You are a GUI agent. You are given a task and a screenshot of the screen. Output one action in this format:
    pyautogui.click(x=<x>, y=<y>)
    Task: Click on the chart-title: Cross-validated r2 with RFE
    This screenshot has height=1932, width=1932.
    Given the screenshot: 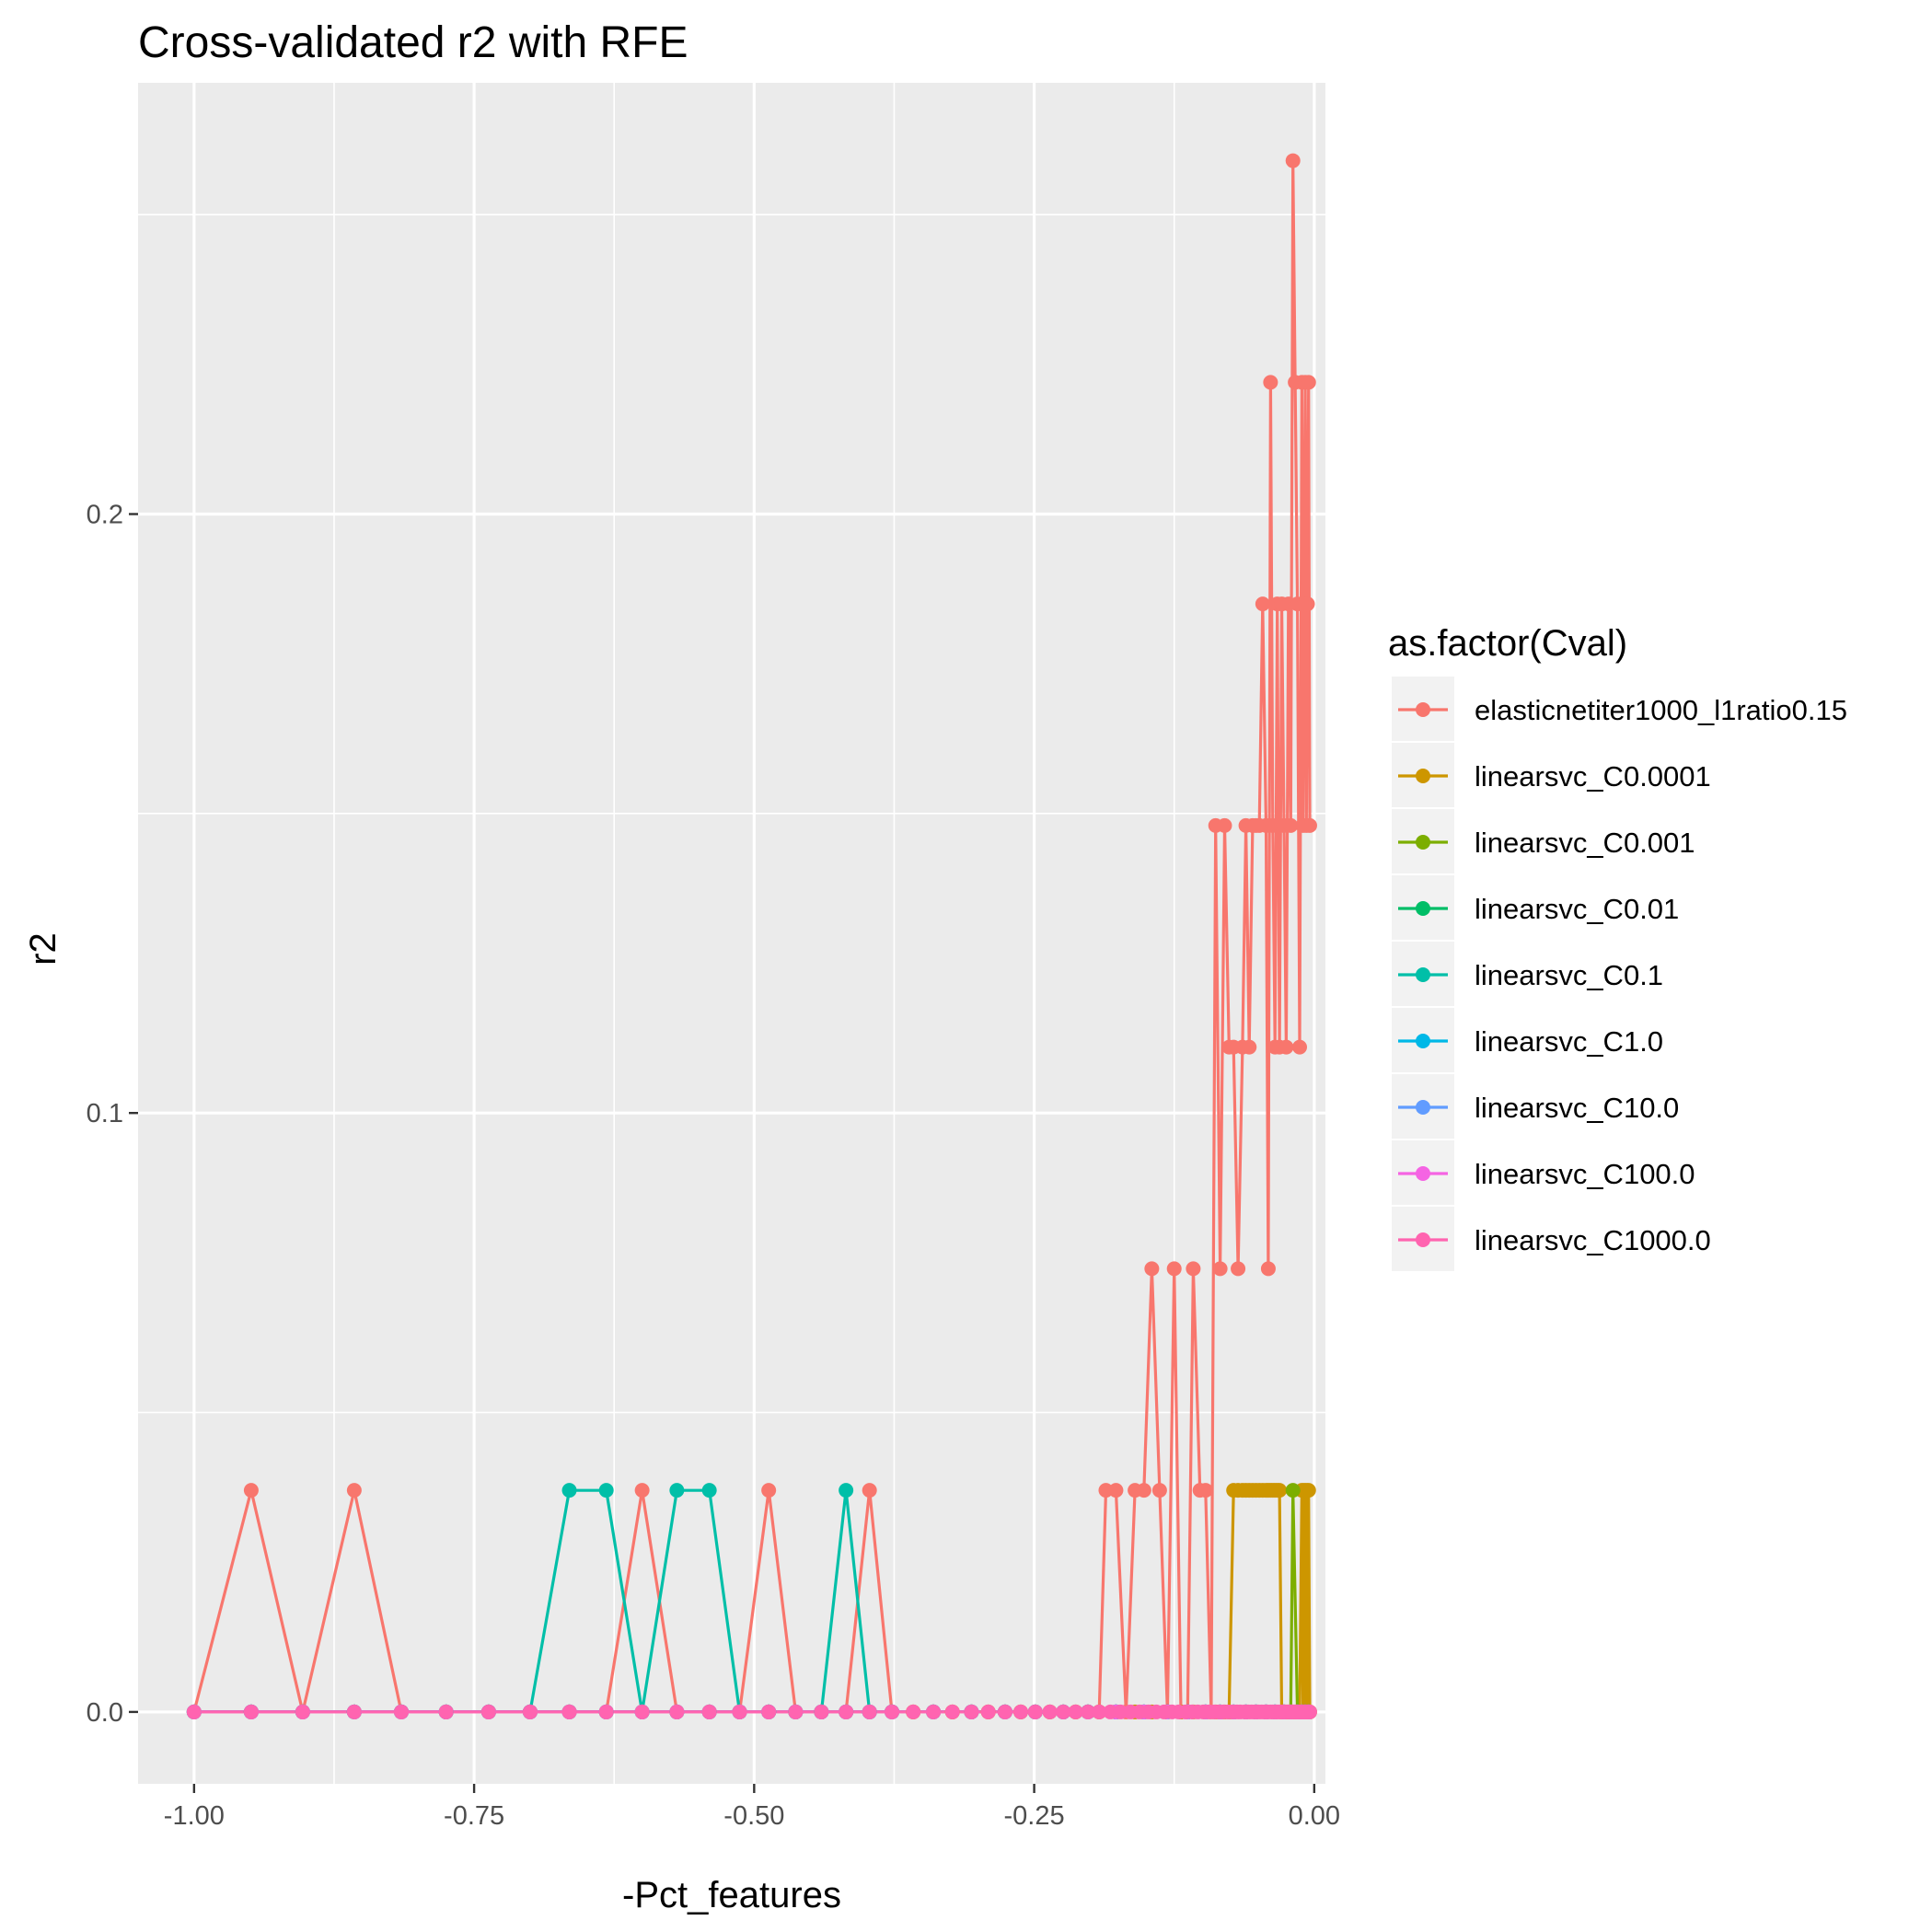 What is the action you would take?
    pyautogui.click(x=413, y=42)
    